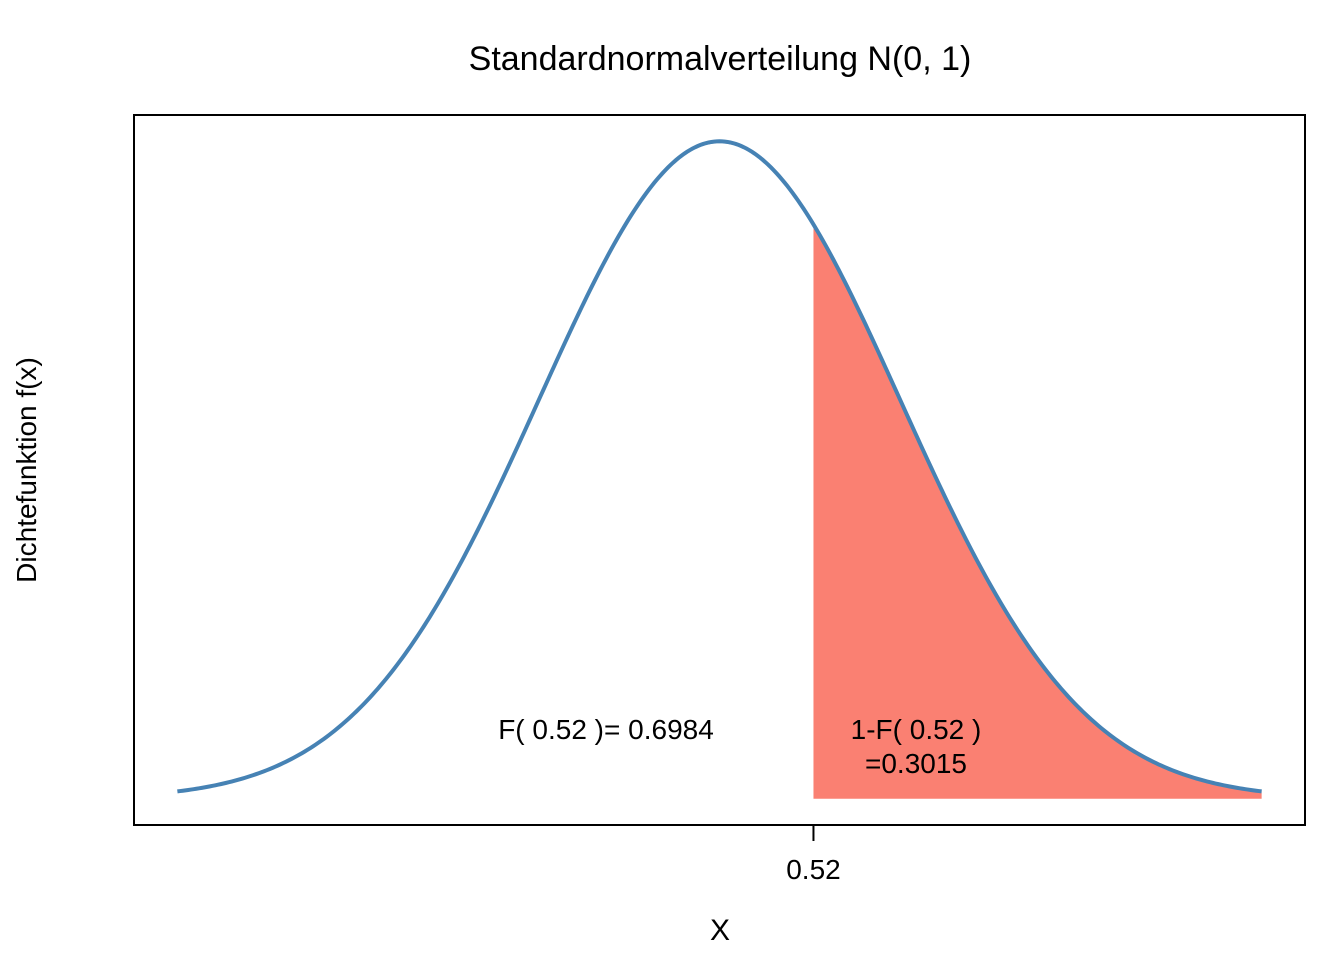 Image resolution: width=1344 pixels, height=960 pixels. What do you see at coordinates (916, 763) in the screenshot?
I see `upper-area-annotation-line2: =0.3015` at bounding box center [916, 763].